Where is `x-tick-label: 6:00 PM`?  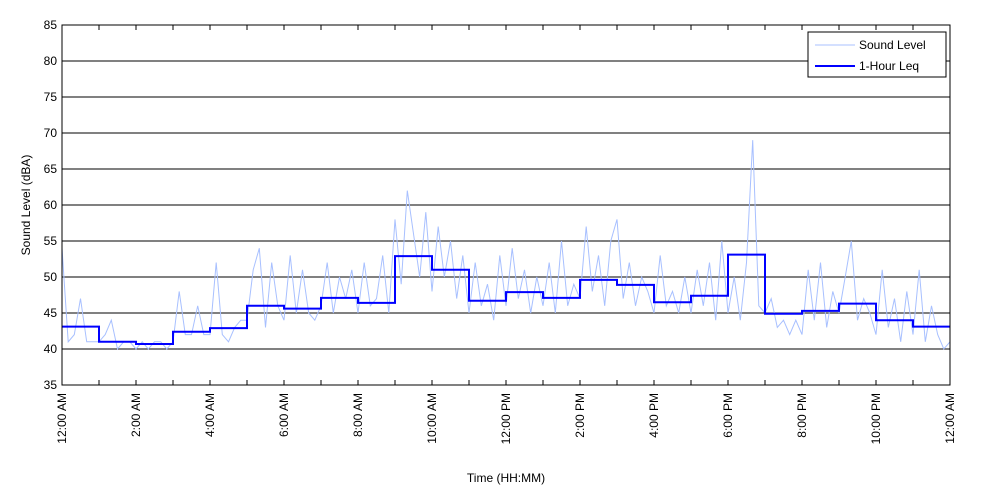
x-tick-label: 6:00 PM is located at coordinates (728, 415).